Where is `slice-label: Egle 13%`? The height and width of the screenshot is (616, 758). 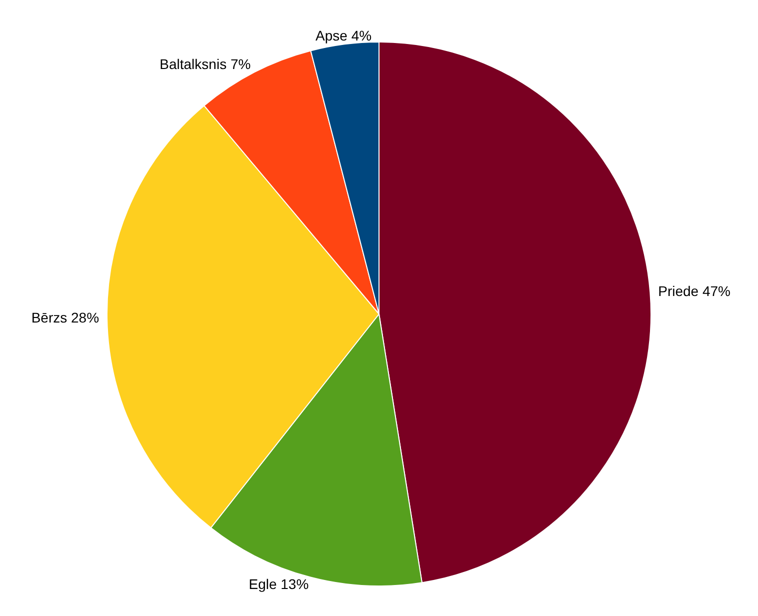 slice-label: Egle 13% is located at coordinates (278, 584).